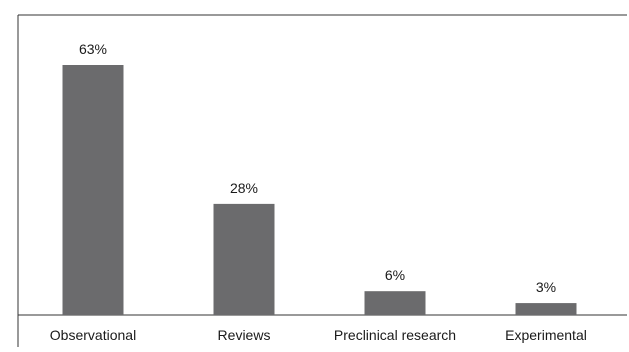 This screenshot has width=629, height=352. What do you see at coordinates (546, 287) in the screenshot?
I see `data-label: 3%` at bounding box center [546, 287].